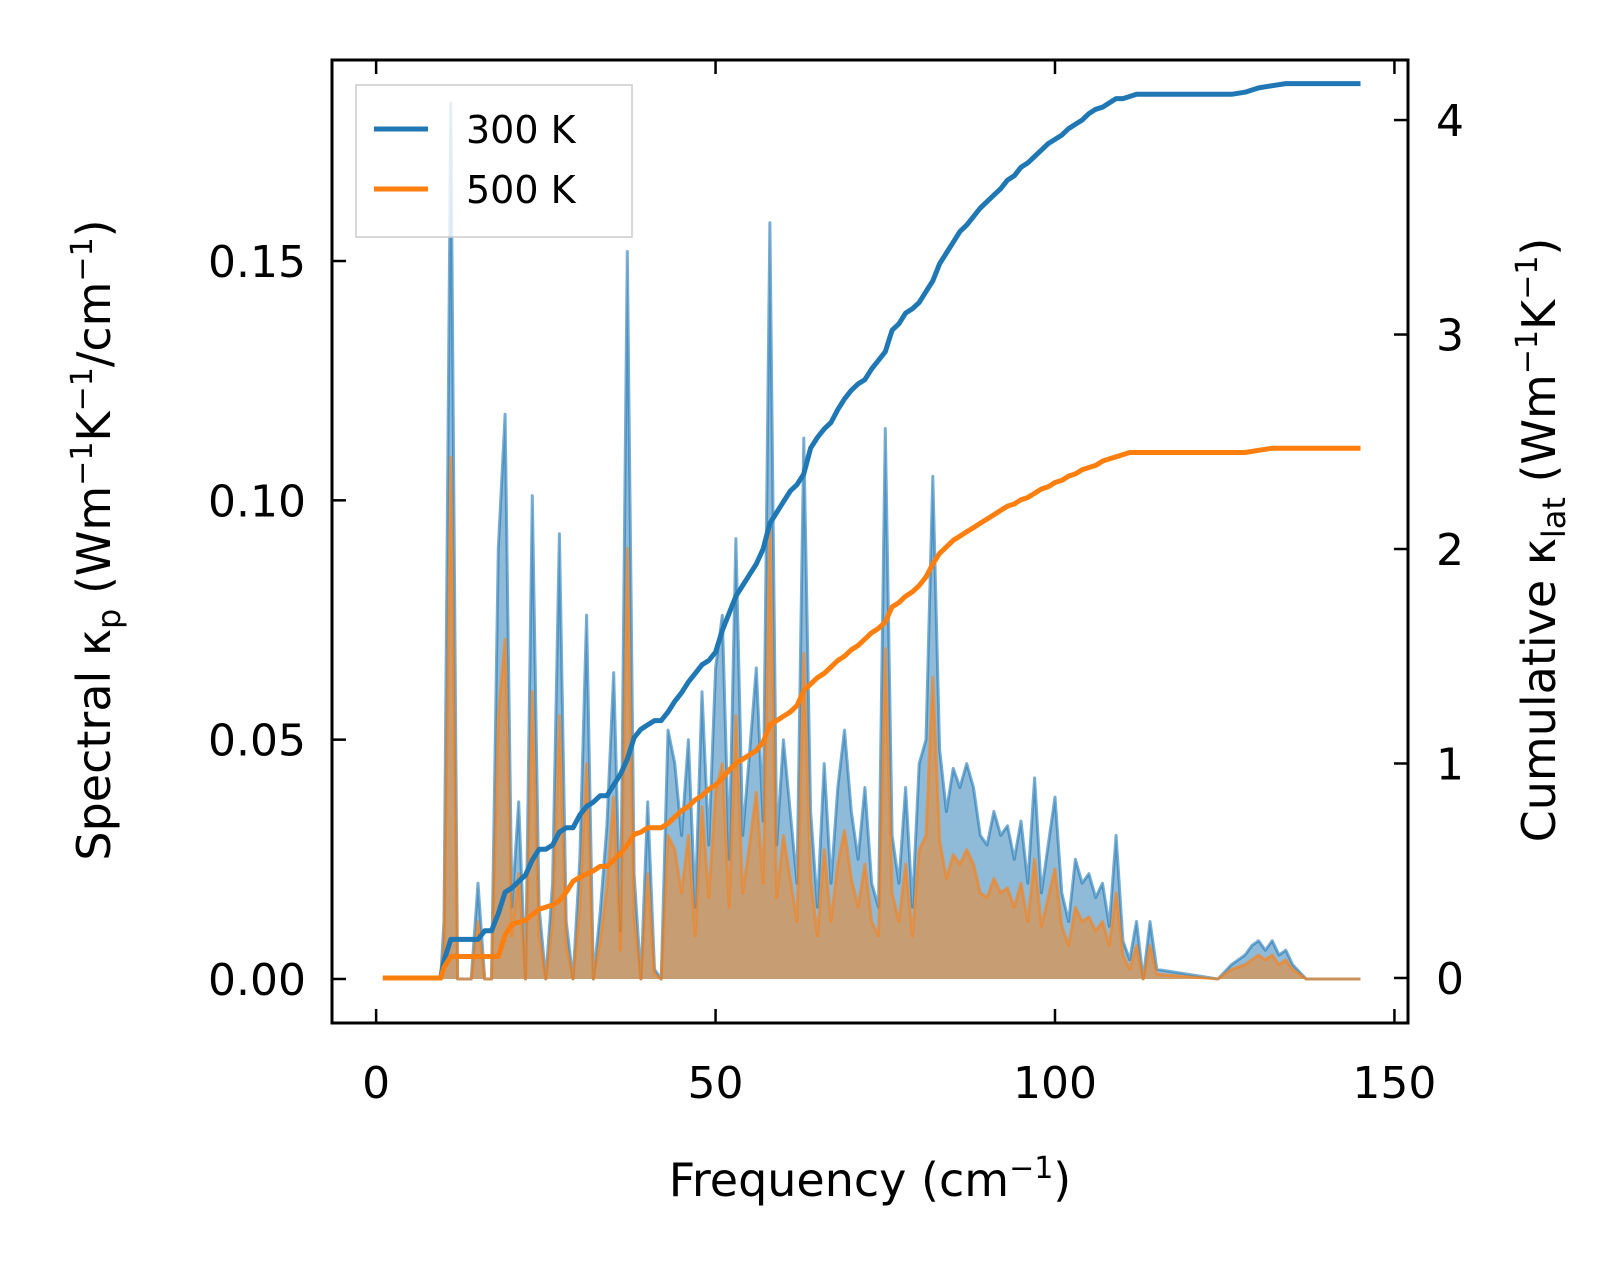  I want to click on y-left-tick-label: 0.05, so click(257, 741).